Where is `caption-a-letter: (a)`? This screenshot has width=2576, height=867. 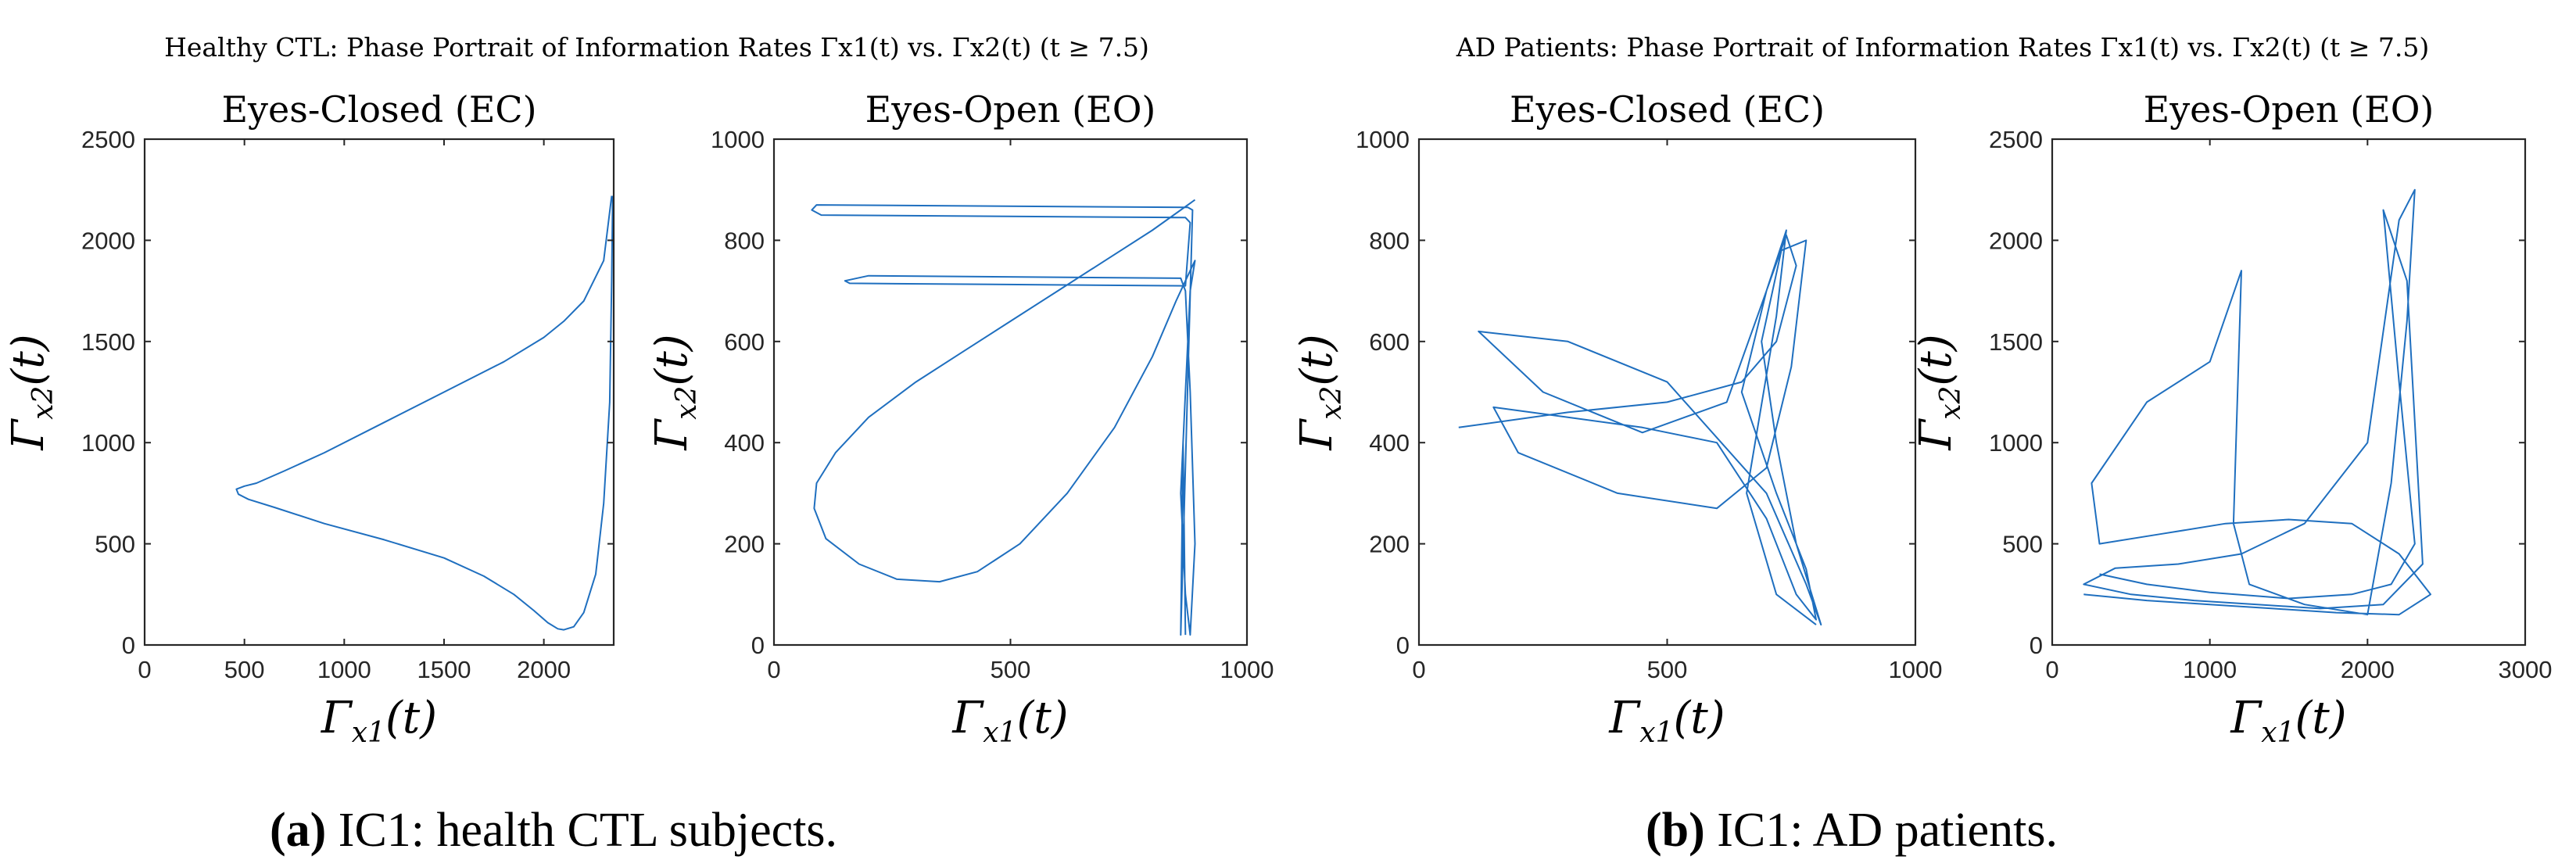
caption-a-letter: (a) is located at coordinates (298, 830).